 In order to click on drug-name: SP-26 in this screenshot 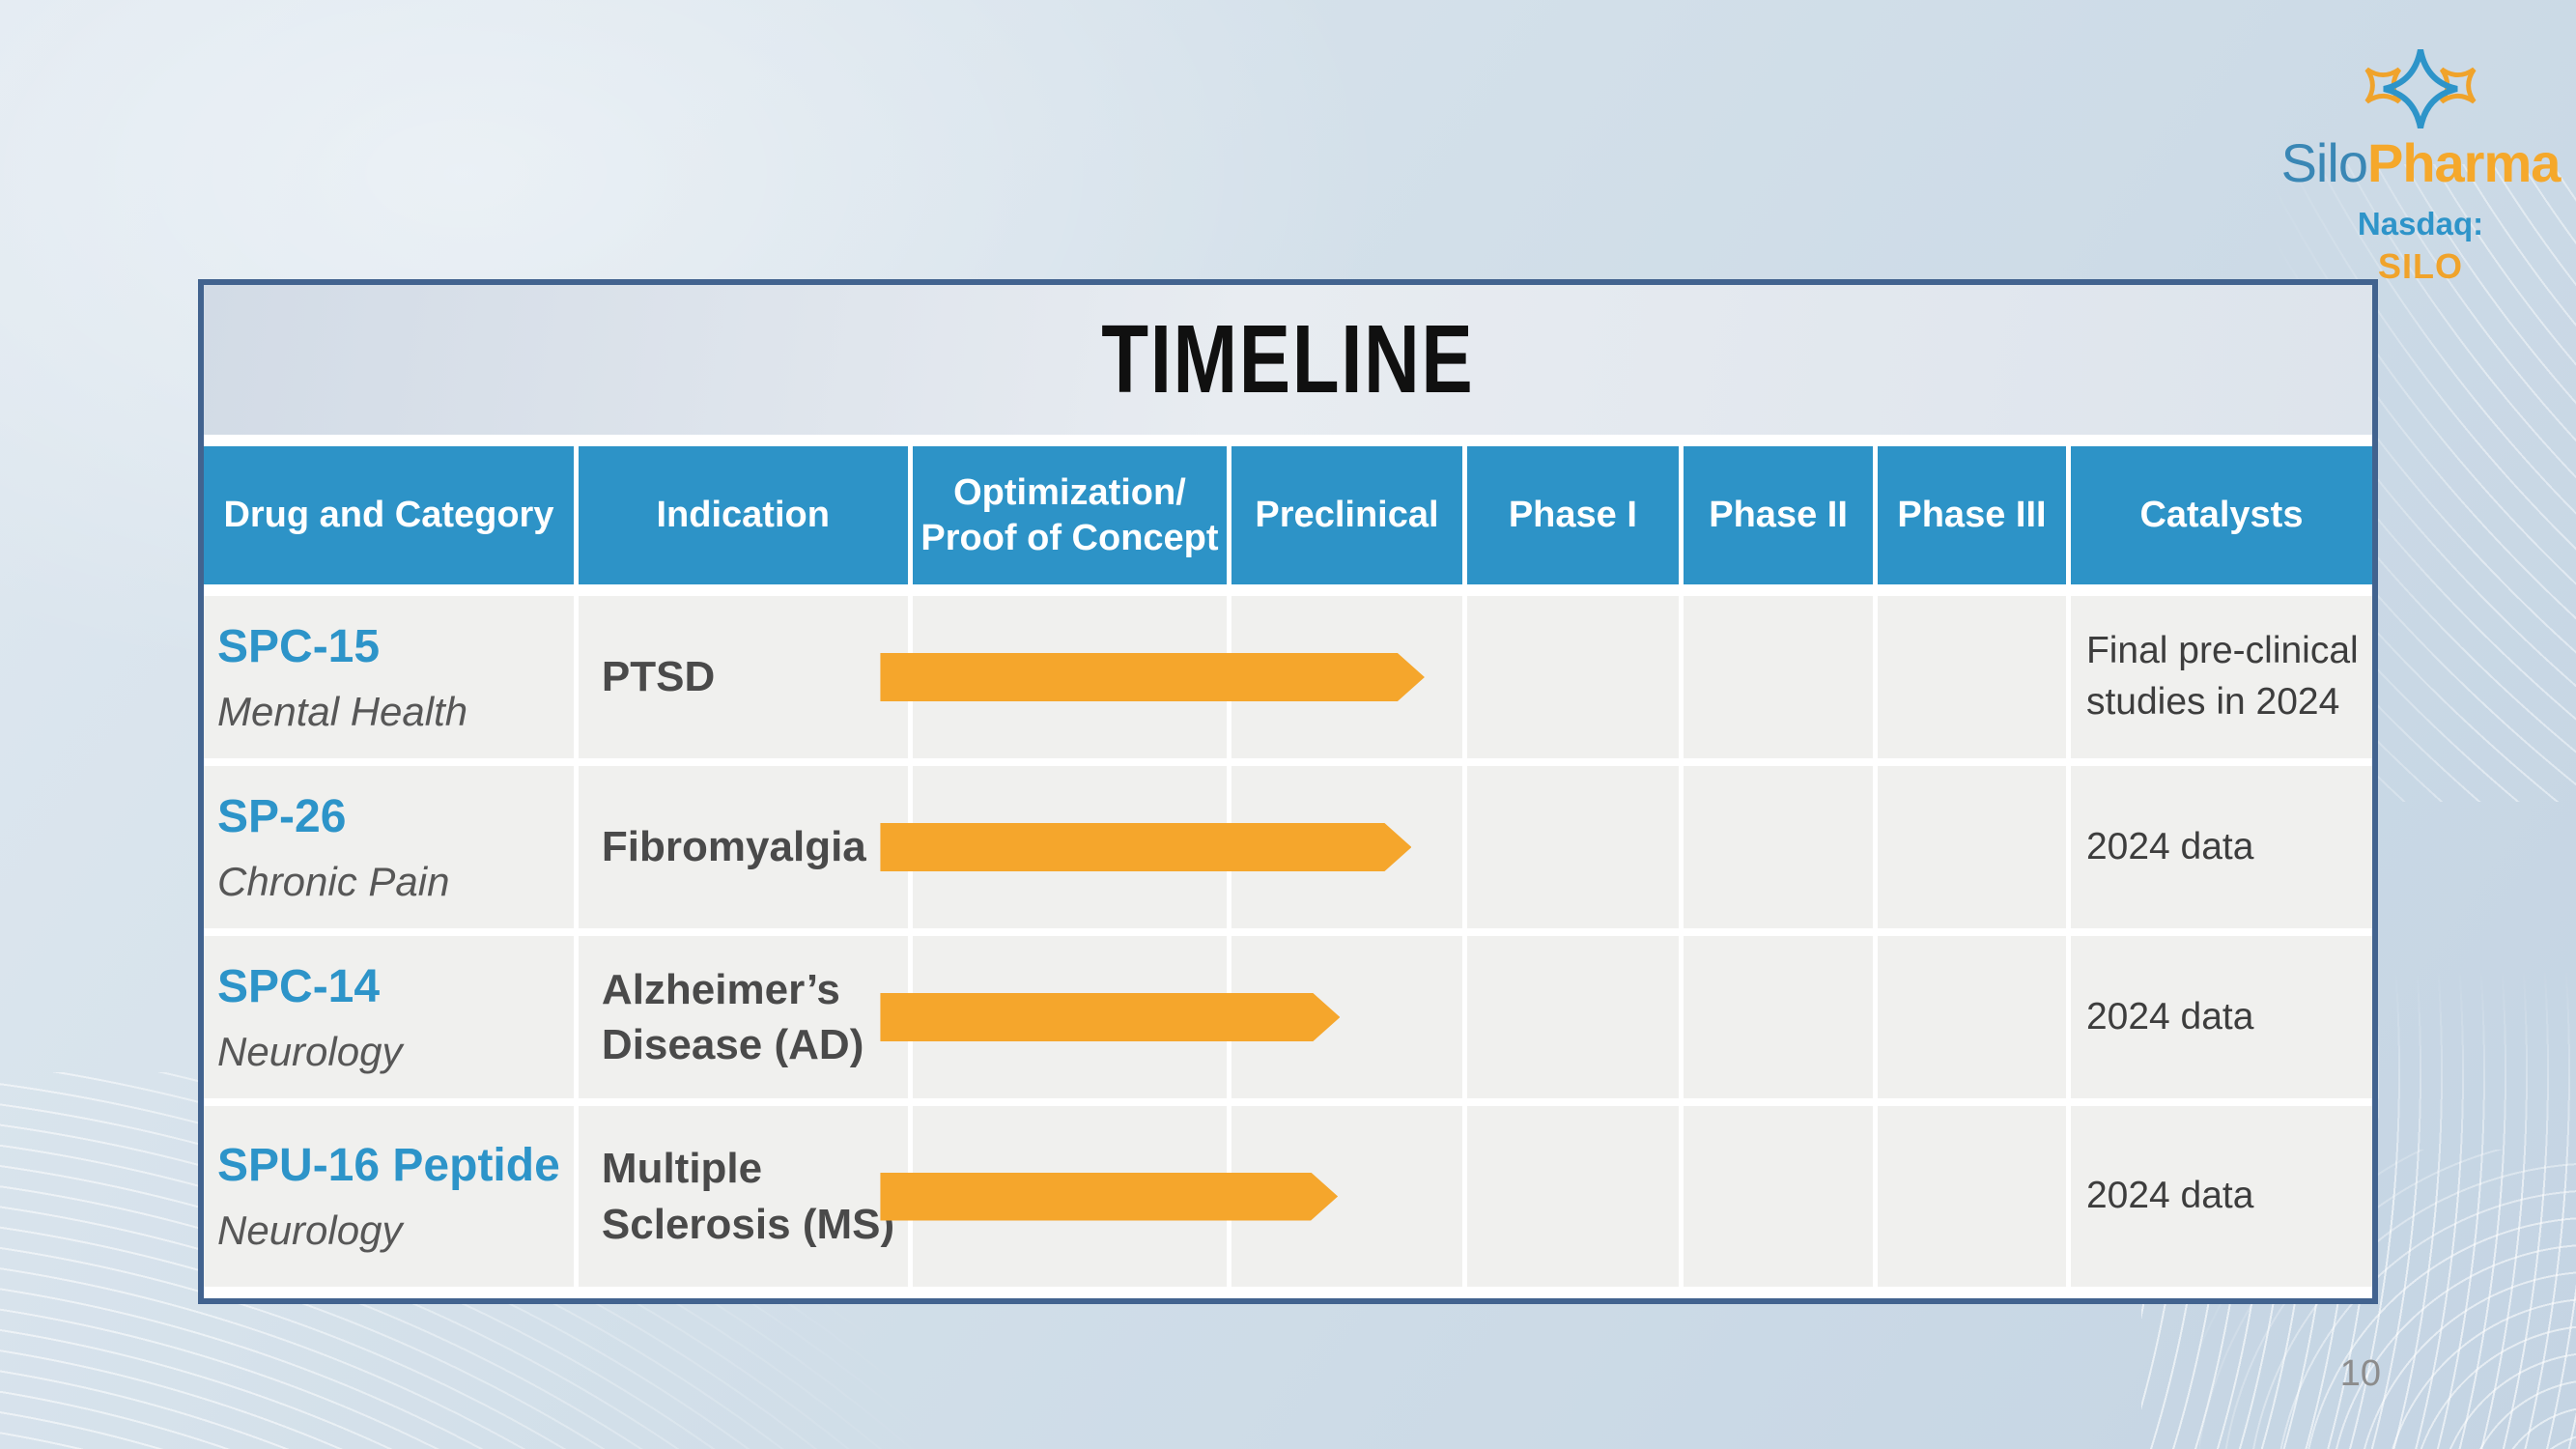, I will do `click(282, 816)`.